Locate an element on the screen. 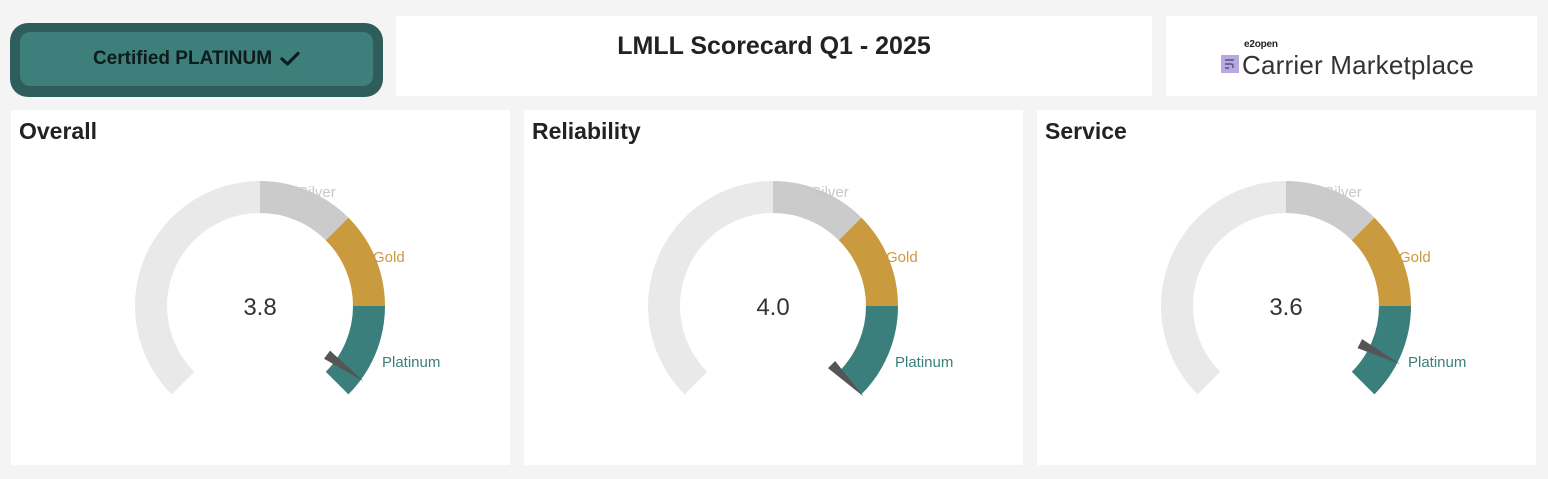 This screenshot has width=1548, height=479. title-card: LMLL Scorecard Q1 - 2025 is located at coordinates (774, 56).